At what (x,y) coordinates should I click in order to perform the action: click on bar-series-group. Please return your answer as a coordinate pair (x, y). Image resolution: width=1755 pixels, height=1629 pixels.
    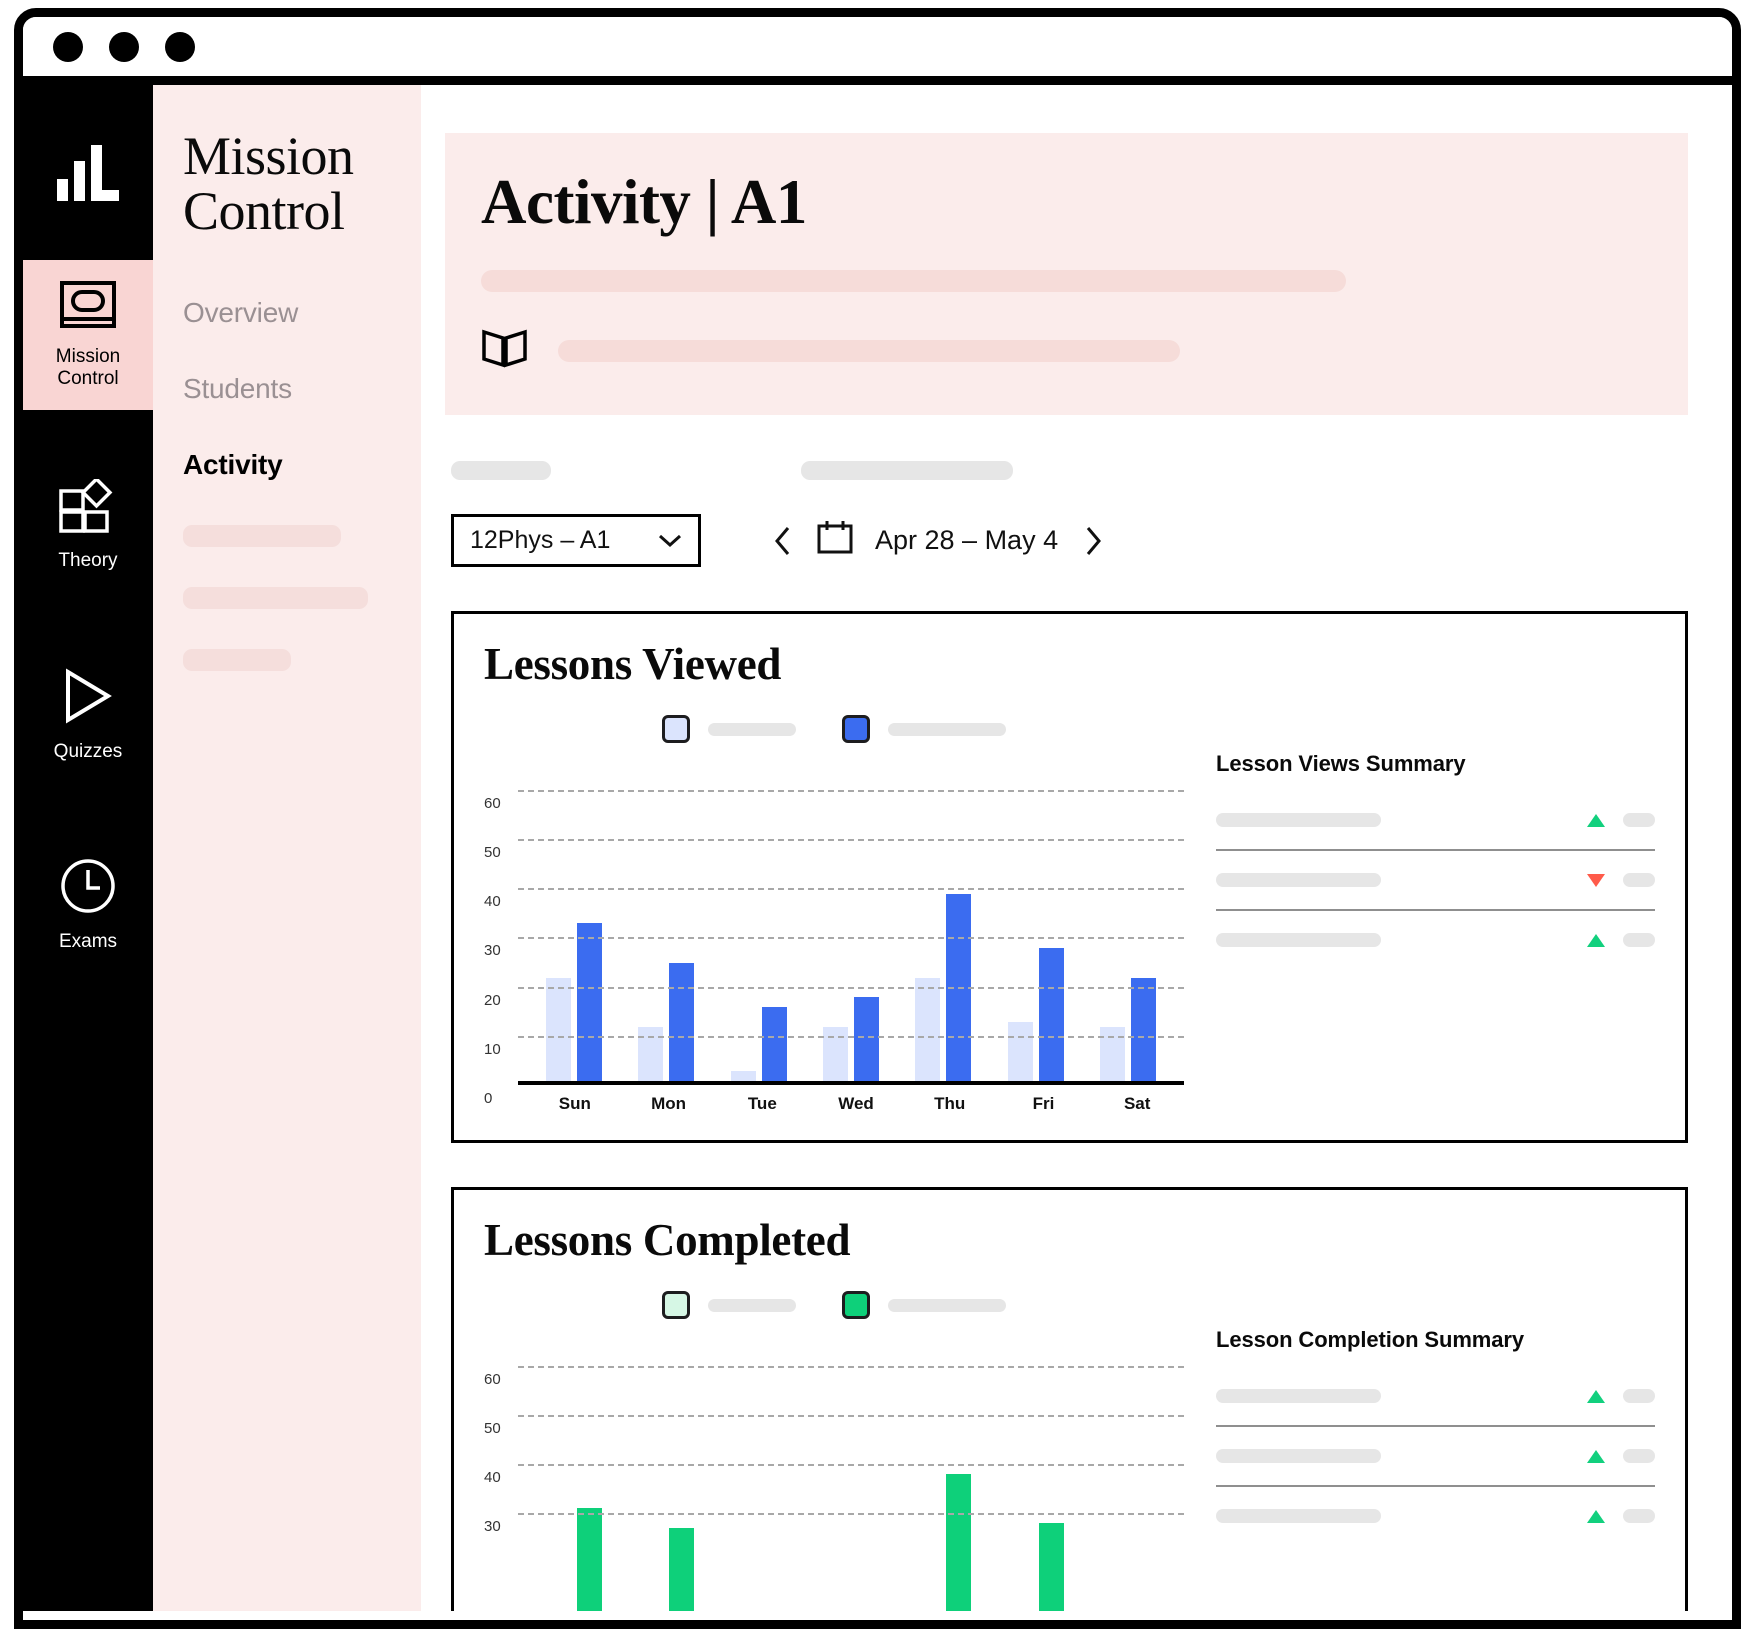
    Looking at the image, I should click on (851, 923).